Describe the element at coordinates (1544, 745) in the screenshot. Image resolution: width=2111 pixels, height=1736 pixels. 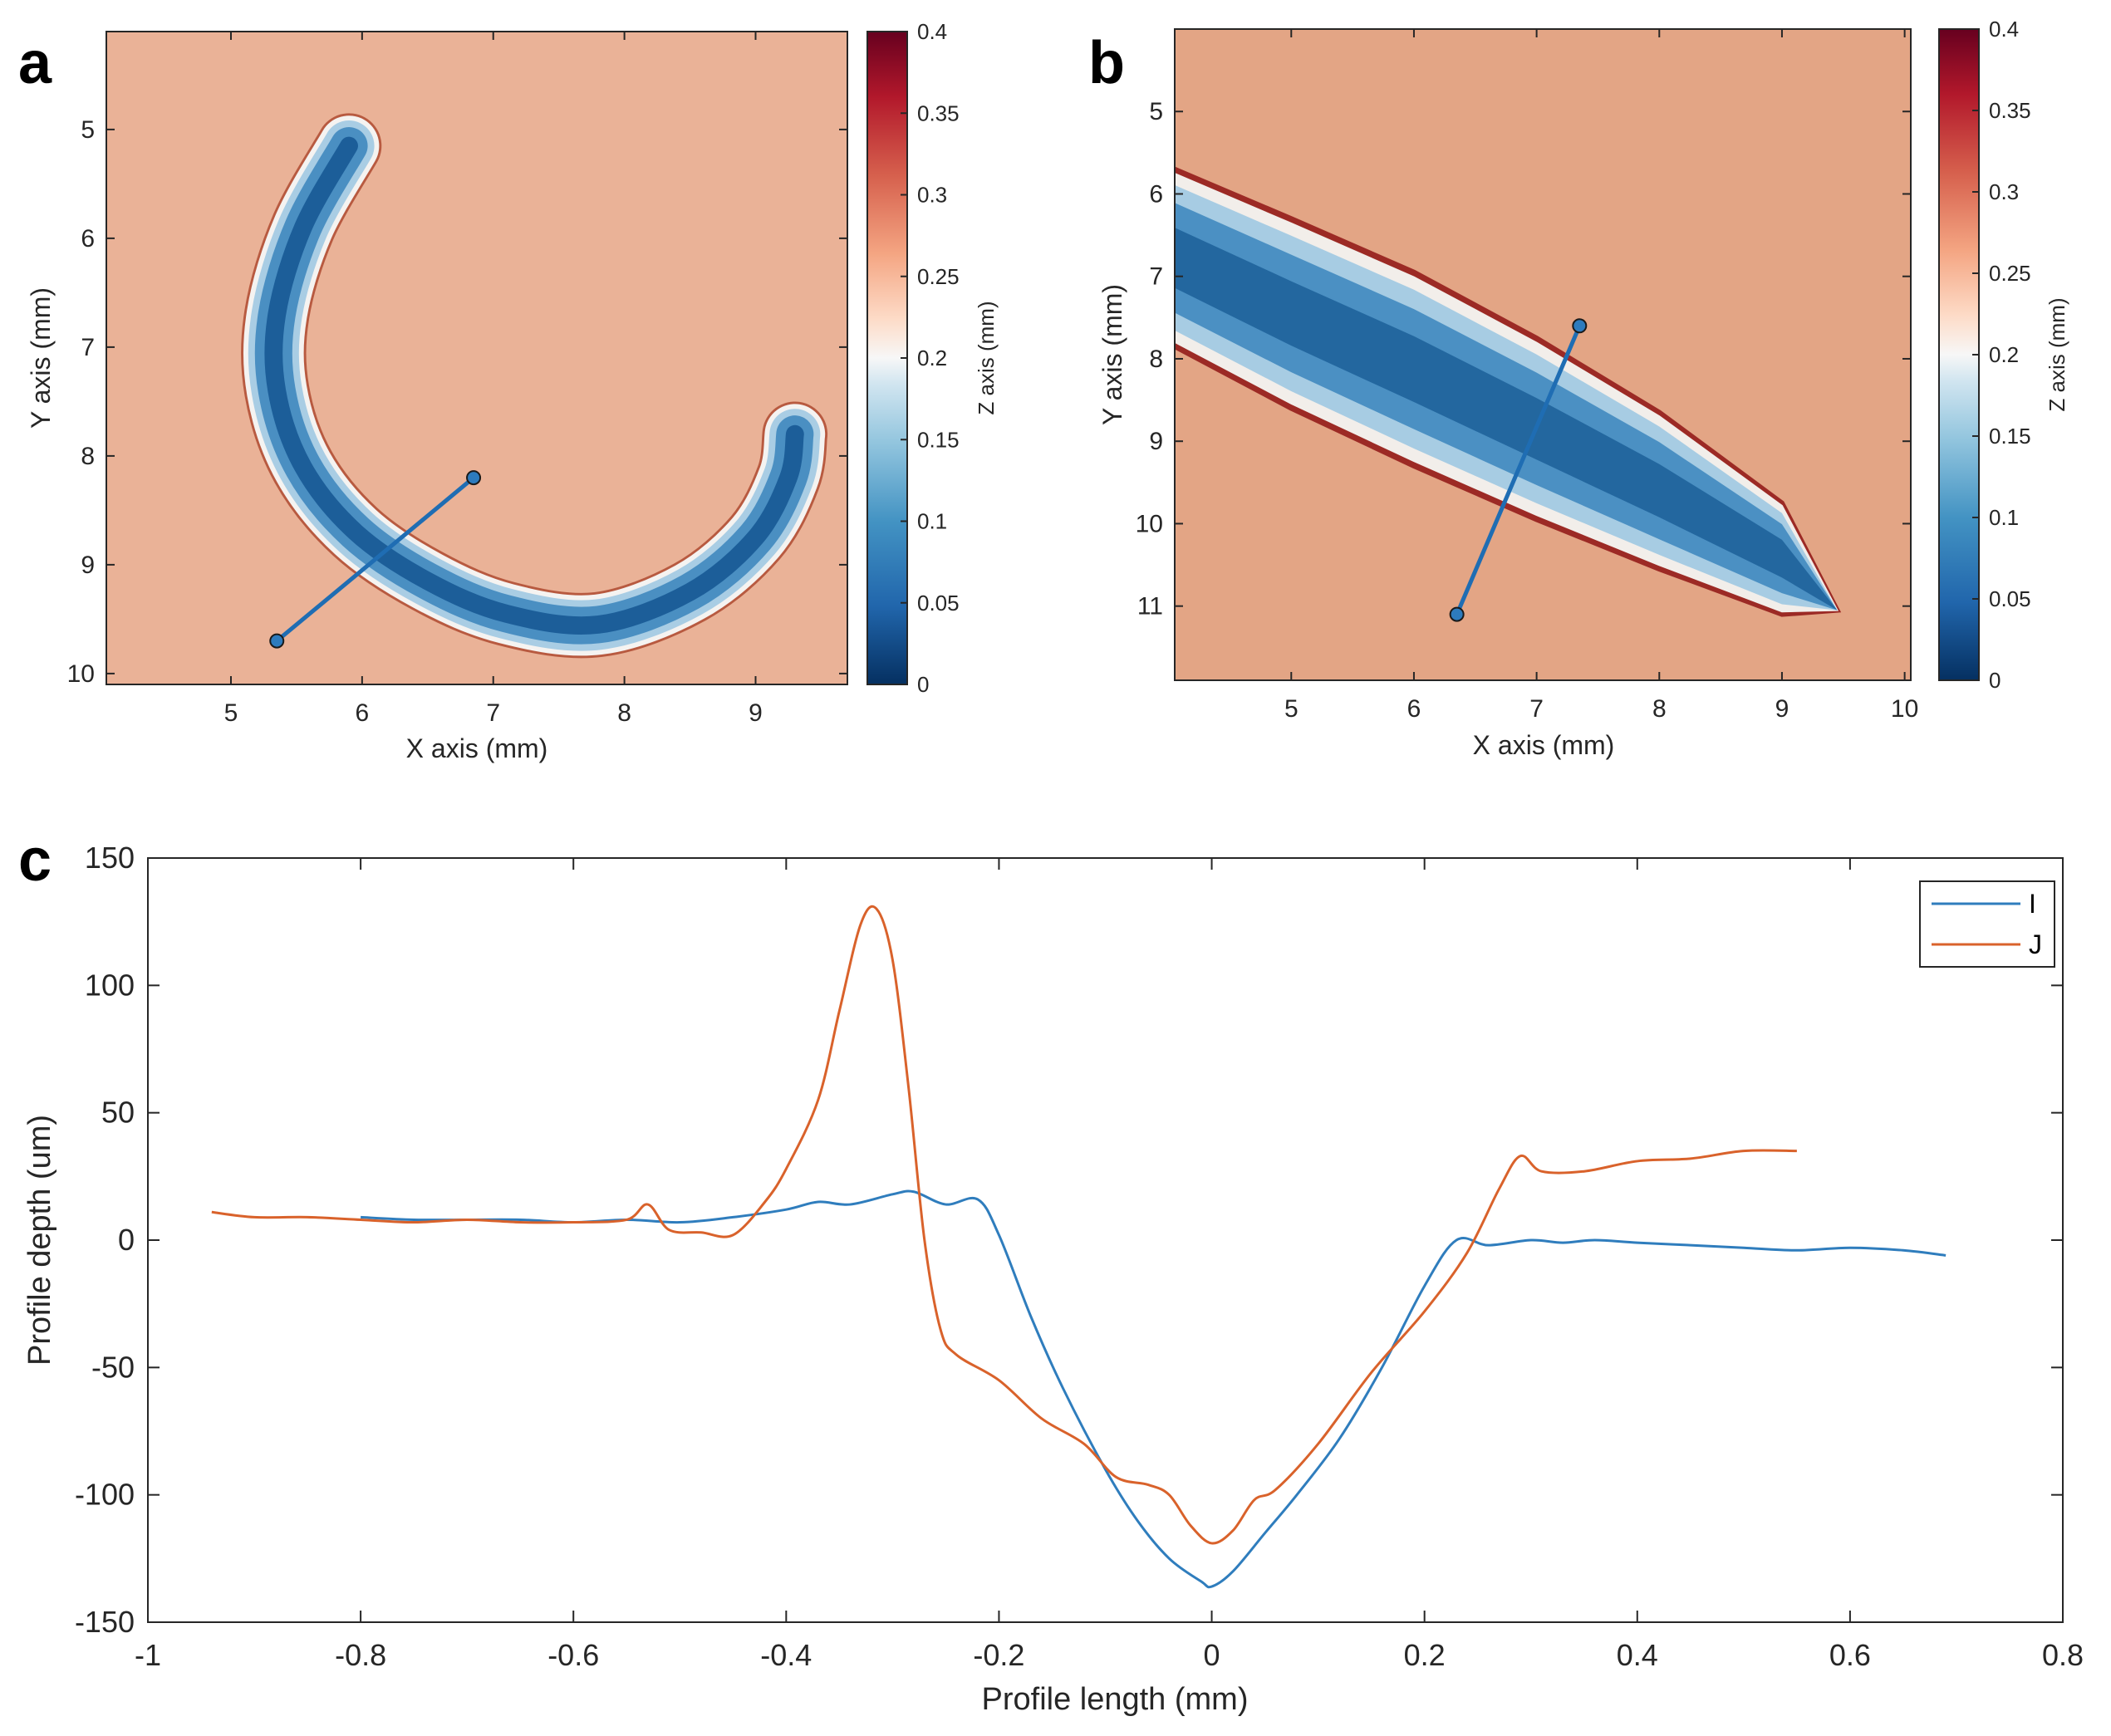
I see `axes-b-xlabel: X axis (mm)` at that location.